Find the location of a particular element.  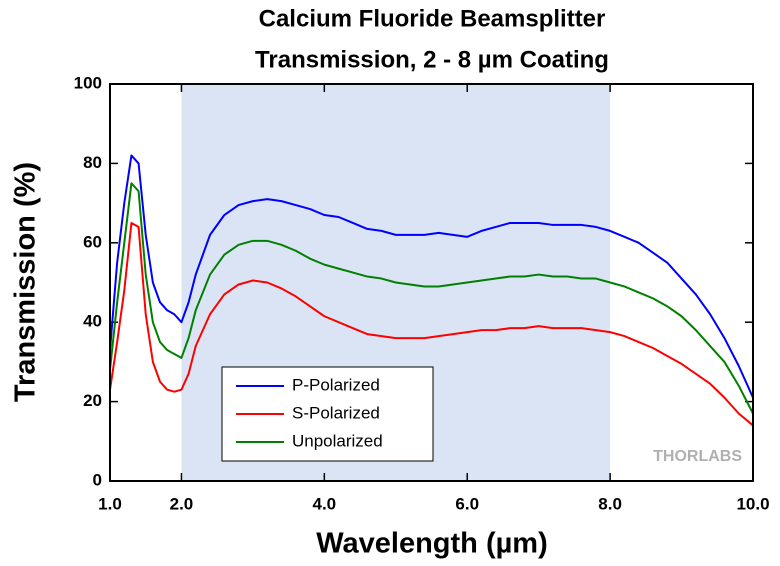

x-tick-label: 2.0 is located at coordinates (182, 503).